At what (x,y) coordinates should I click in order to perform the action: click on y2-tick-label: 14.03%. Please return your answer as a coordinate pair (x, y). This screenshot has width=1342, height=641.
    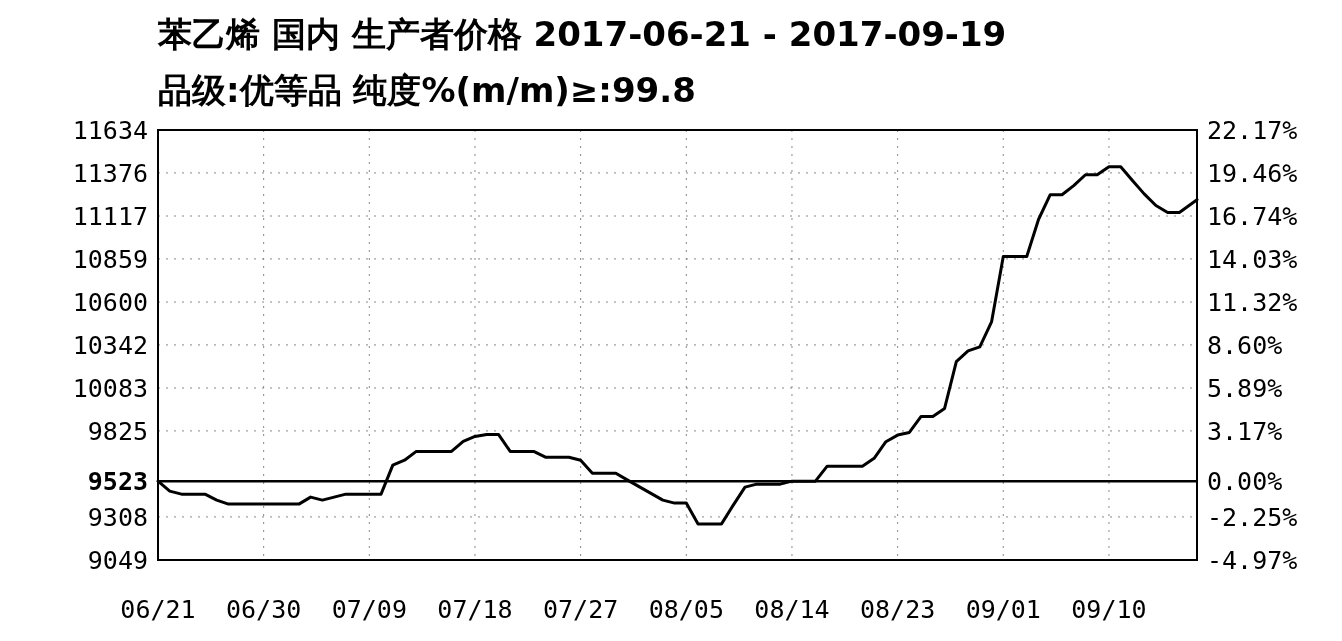
    Looking at the image, I should click on (1252, 259).